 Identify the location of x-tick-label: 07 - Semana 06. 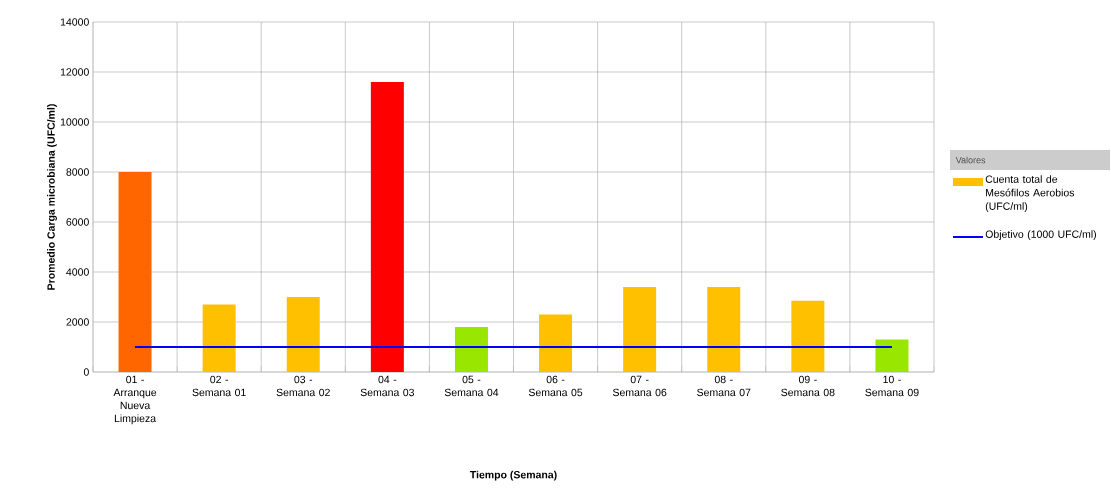
(639, 386).